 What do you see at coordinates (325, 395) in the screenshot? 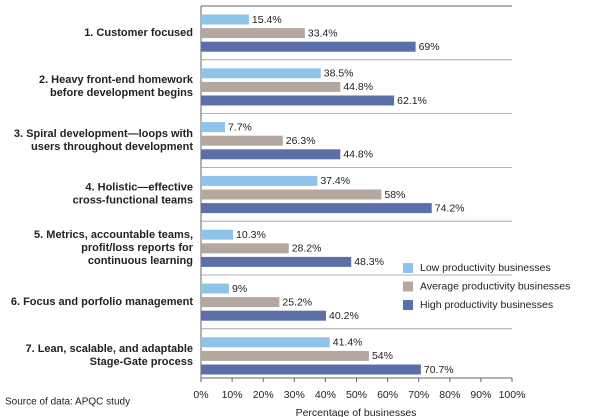
I see `x-tick-label: 40%` at bounding box center [325, 395].